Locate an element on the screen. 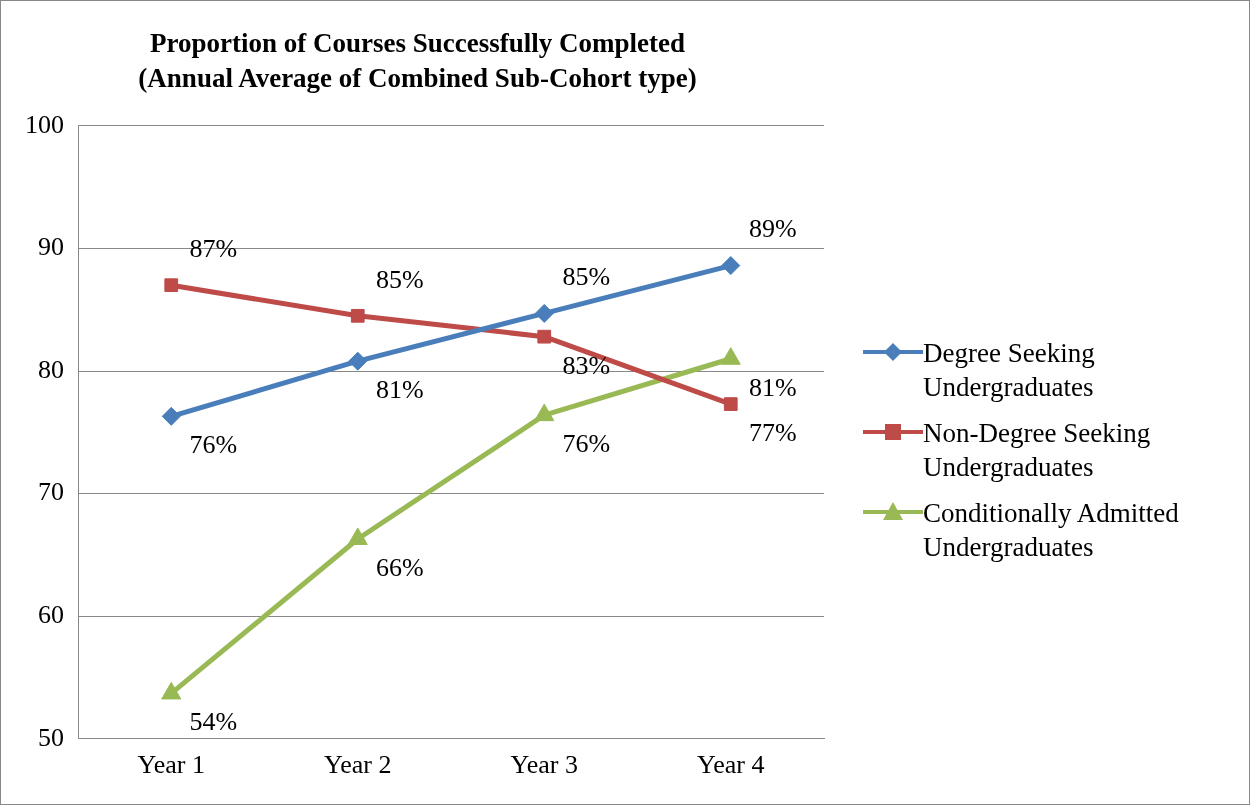 Image resolution: width=1250 pixels, height=805 pixels. y-tick-label: 70 is located at coordinates (51, 492).